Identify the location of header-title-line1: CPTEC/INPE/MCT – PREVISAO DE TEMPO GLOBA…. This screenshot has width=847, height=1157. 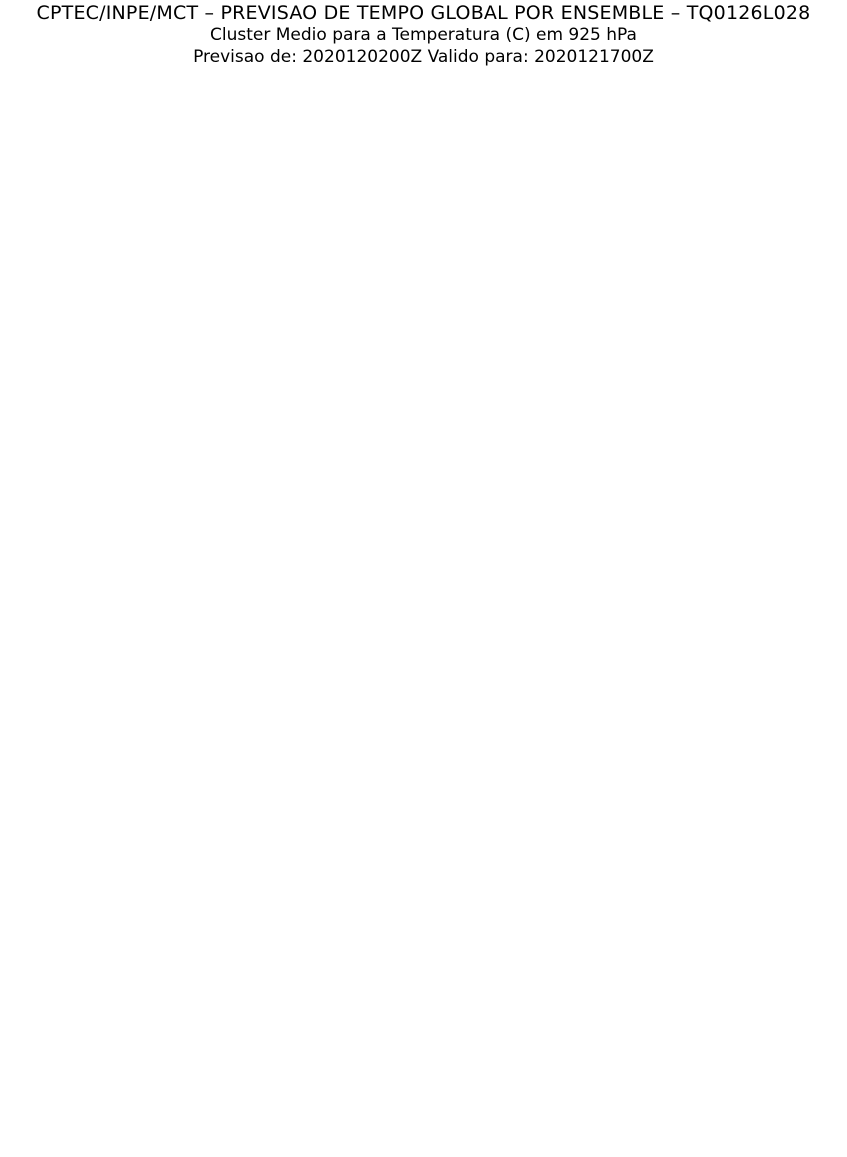
(423, 13).